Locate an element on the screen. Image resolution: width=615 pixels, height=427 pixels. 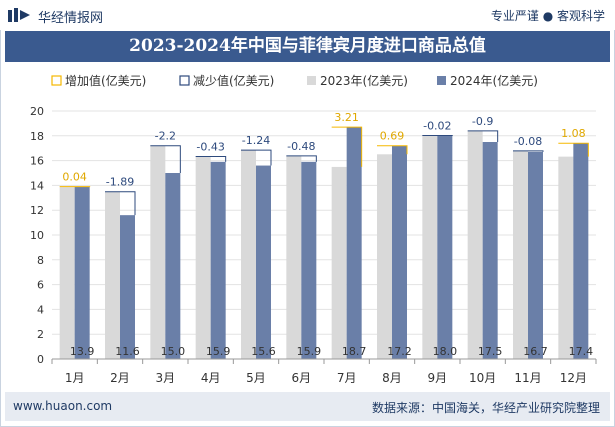
y-tick-label: 12 is located at coordinates (37, 210).